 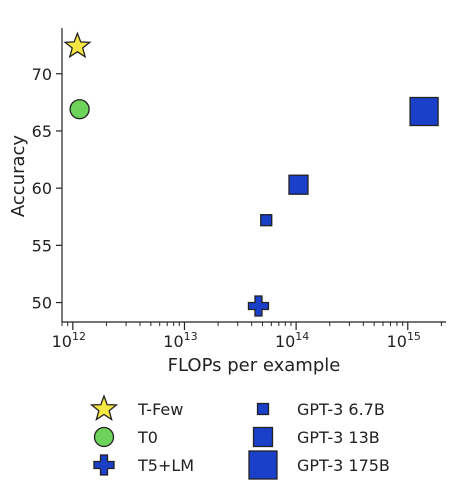 I want to click on x-axis-label: FLOPs per example, so click(x=254, y=365).